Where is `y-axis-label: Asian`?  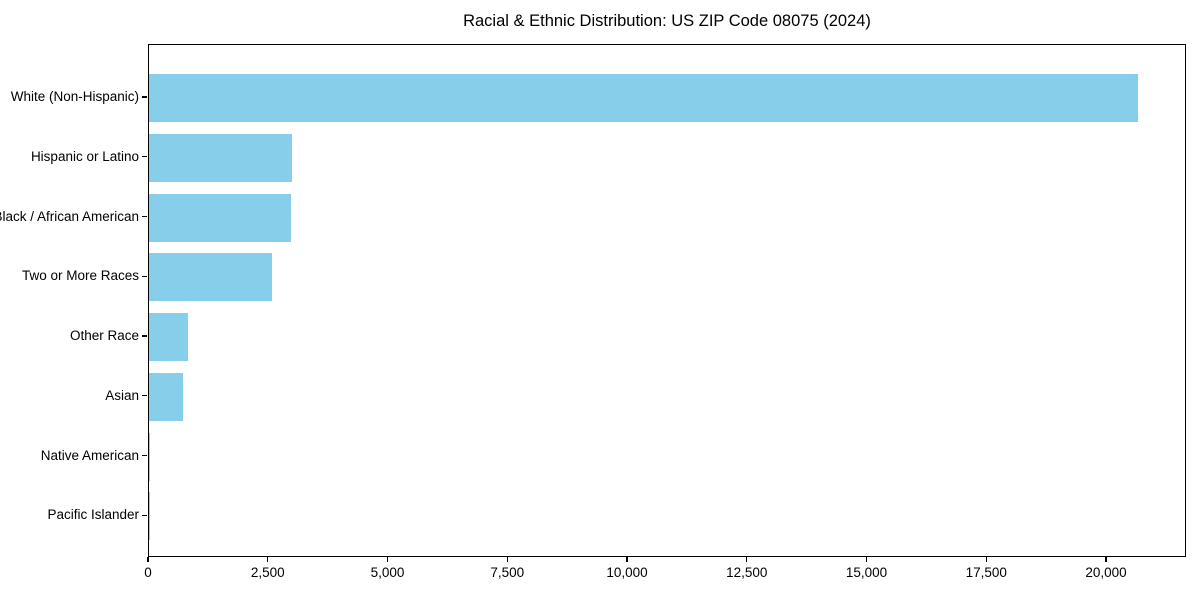
y-axis-label: Asian is located at coordinates (122, 395).